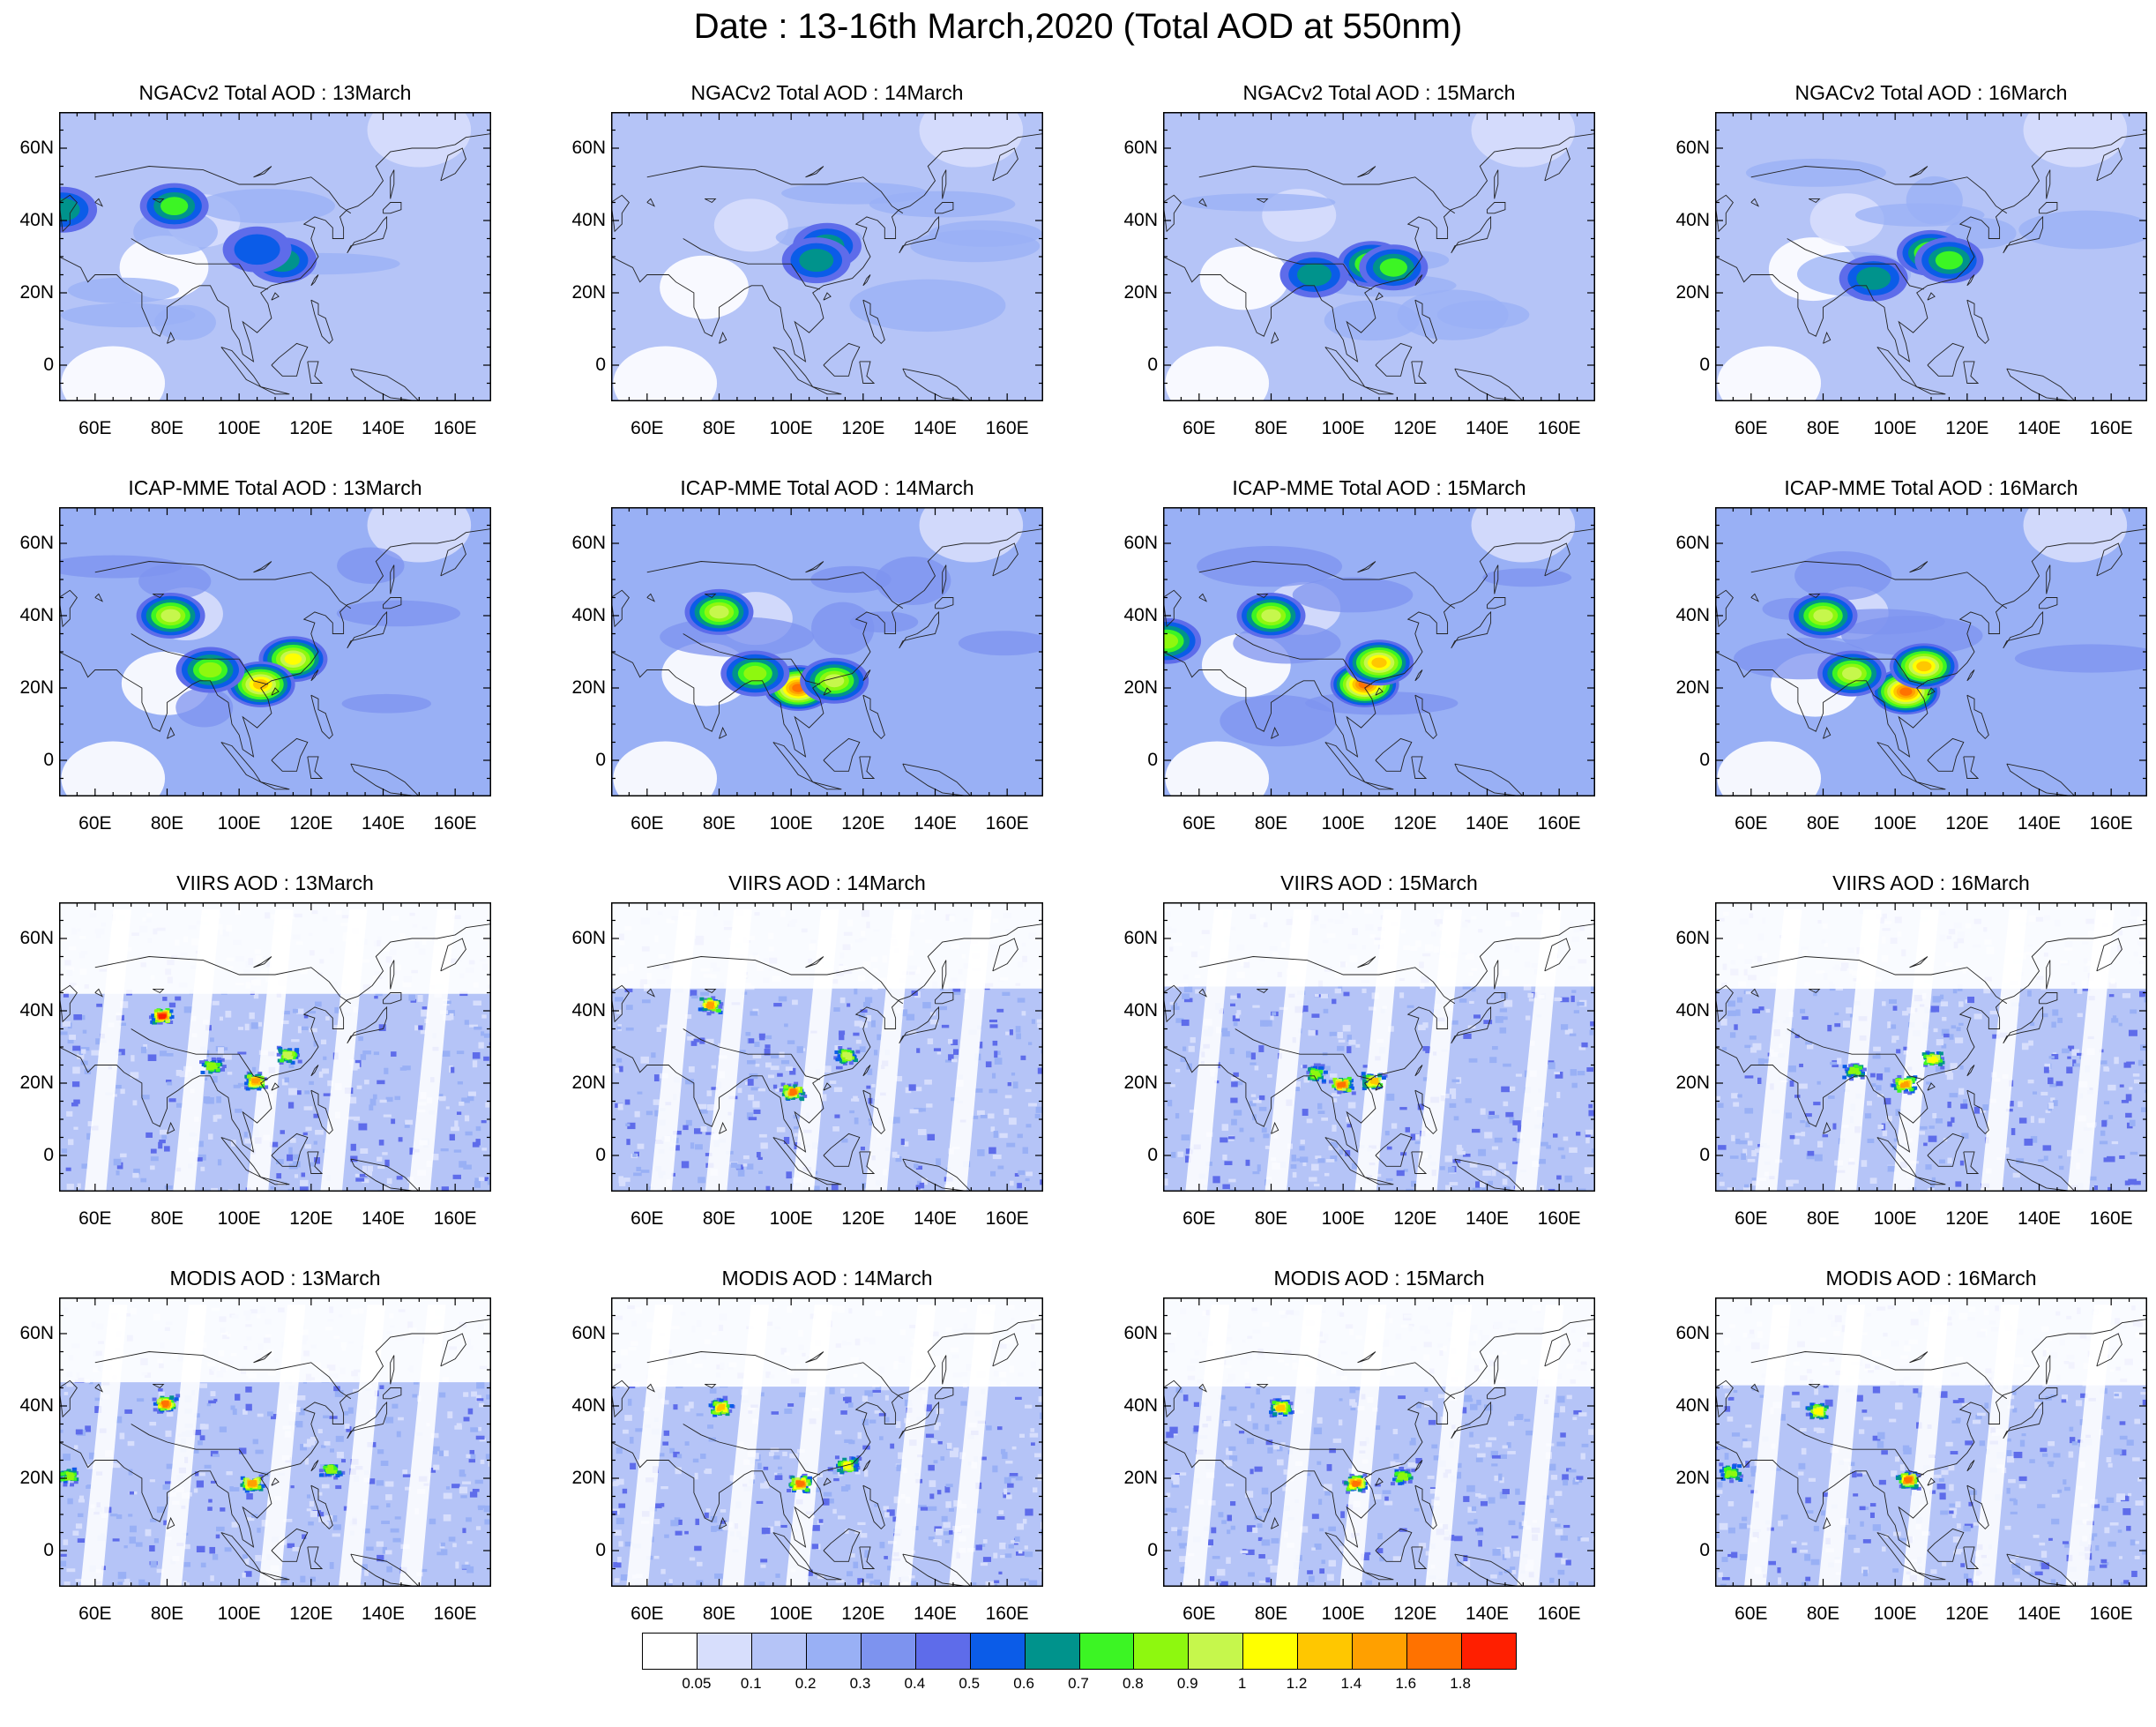 Image resolution: width=2156 pixels, height=1727 pixels. Describe the element at coordinates (588, 148) in the screenshot. I see `lat-tick-label: 60N` at that location.